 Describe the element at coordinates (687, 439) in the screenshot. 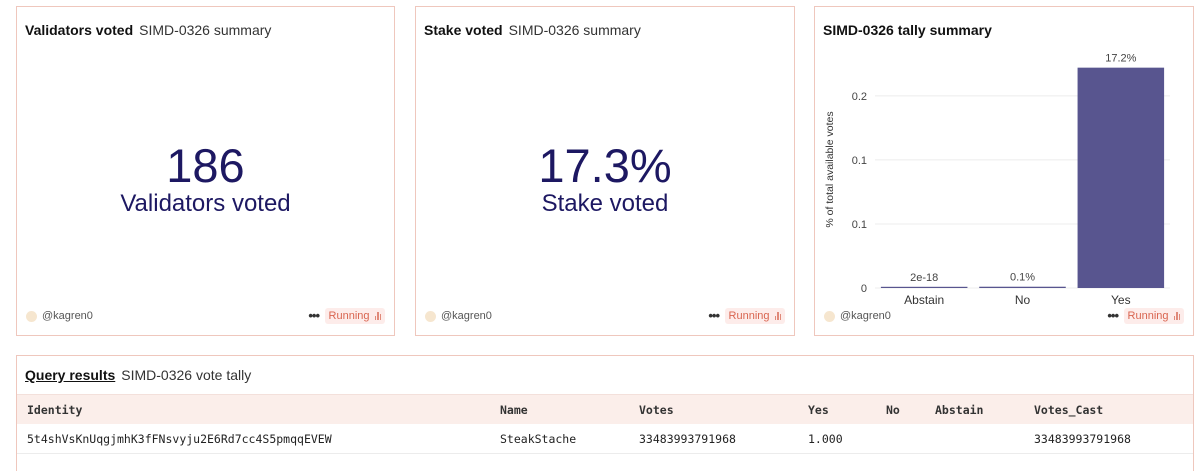

I see `cell-votes: 33483993791968` at that location.